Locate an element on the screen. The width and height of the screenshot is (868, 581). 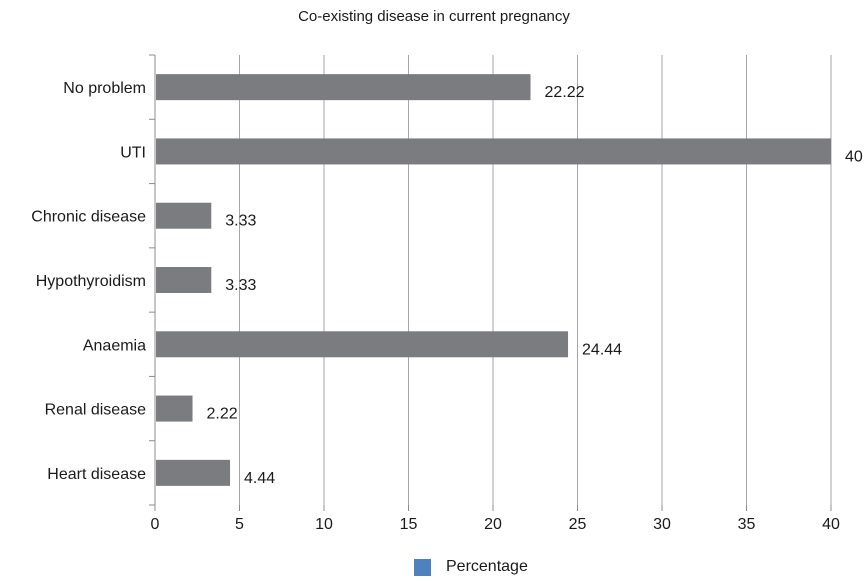
category-label: UTI is located at coordinates (133, 152).